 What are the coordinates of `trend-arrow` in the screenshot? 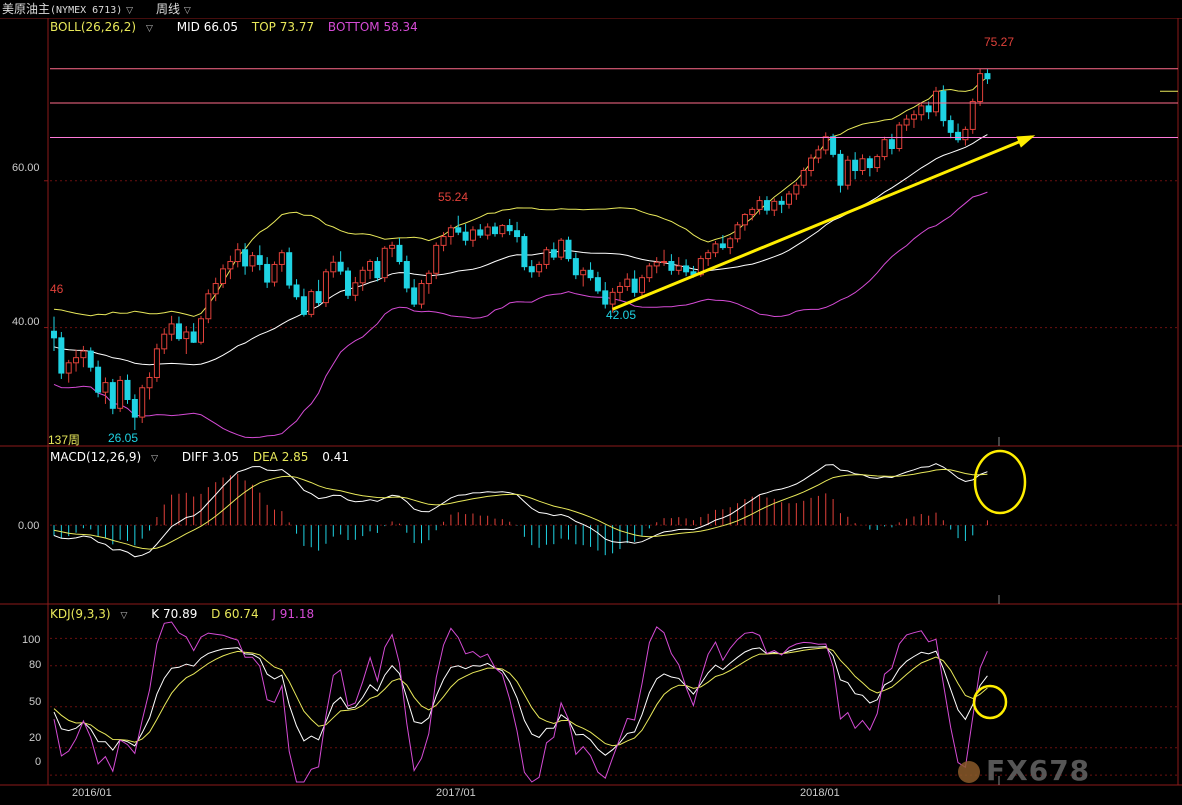 It's located at (824, 223).